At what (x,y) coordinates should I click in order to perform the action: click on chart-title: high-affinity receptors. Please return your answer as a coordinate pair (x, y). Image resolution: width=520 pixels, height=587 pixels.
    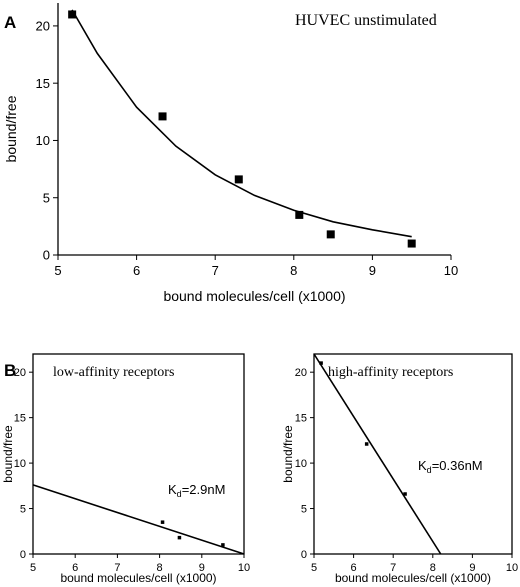
    Looking at the image, I should click on (390, 372).